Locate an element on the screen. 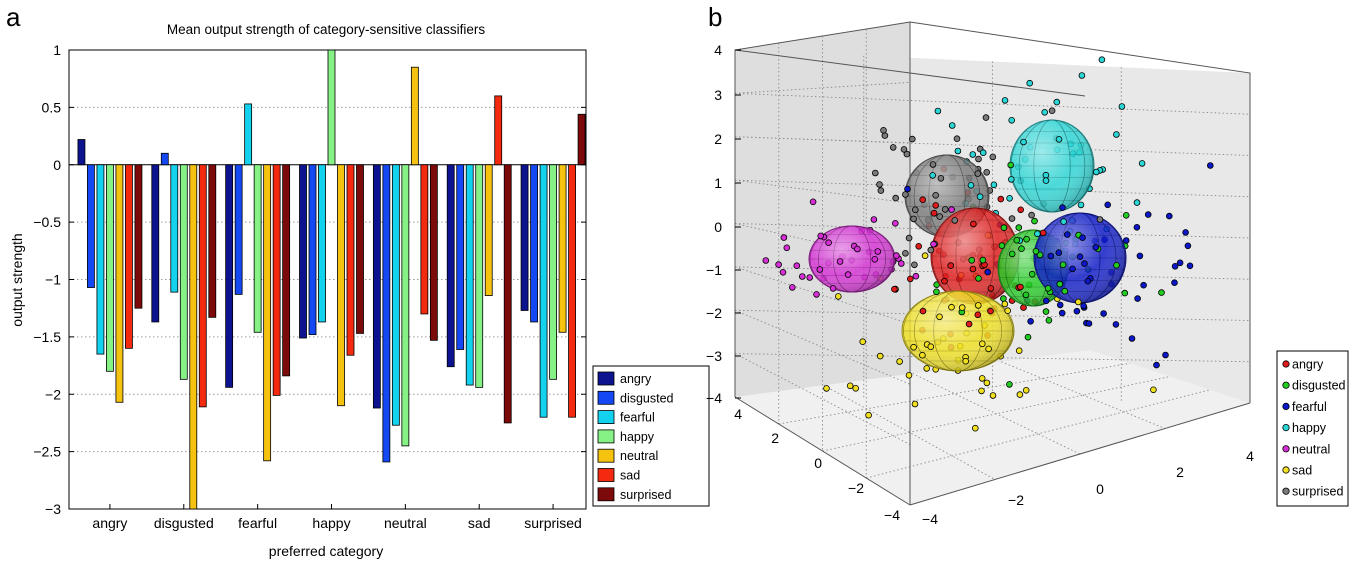 The width and height of the screenshot is (1356, 567). sphere-shading is located at coordinates (1052, 166).